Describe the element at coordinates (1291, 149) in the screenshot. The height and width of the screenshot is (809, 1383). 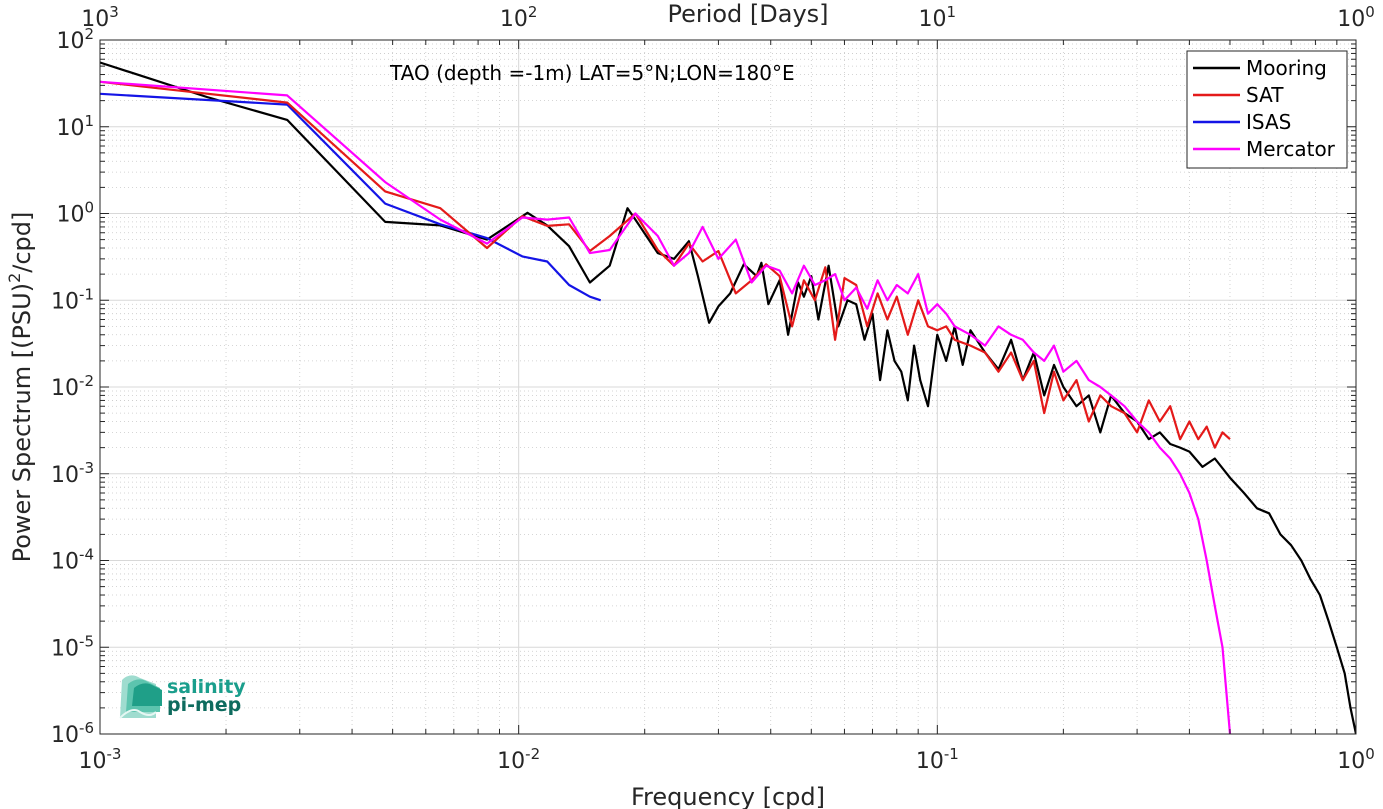
I see `legend-label-mercator: Mercator` at that location.